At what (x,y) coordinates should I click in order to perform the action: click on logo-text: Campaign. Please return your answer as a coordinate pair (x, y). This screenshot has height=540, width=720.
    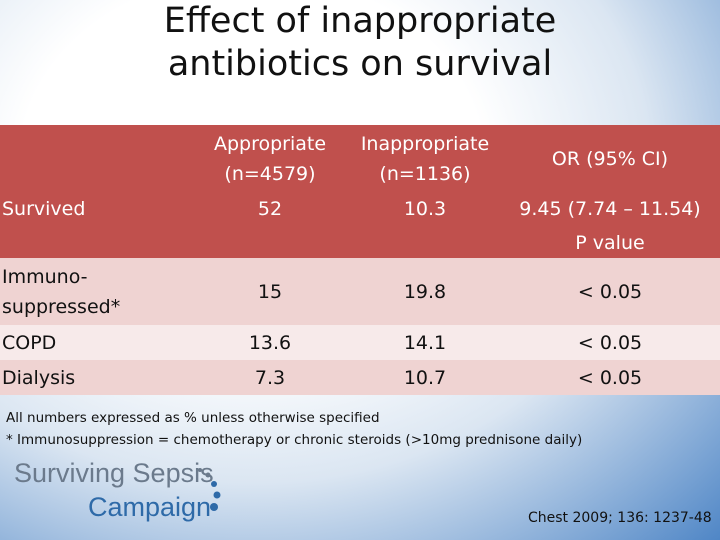
    Looking at the image, I should click on (150, 507).